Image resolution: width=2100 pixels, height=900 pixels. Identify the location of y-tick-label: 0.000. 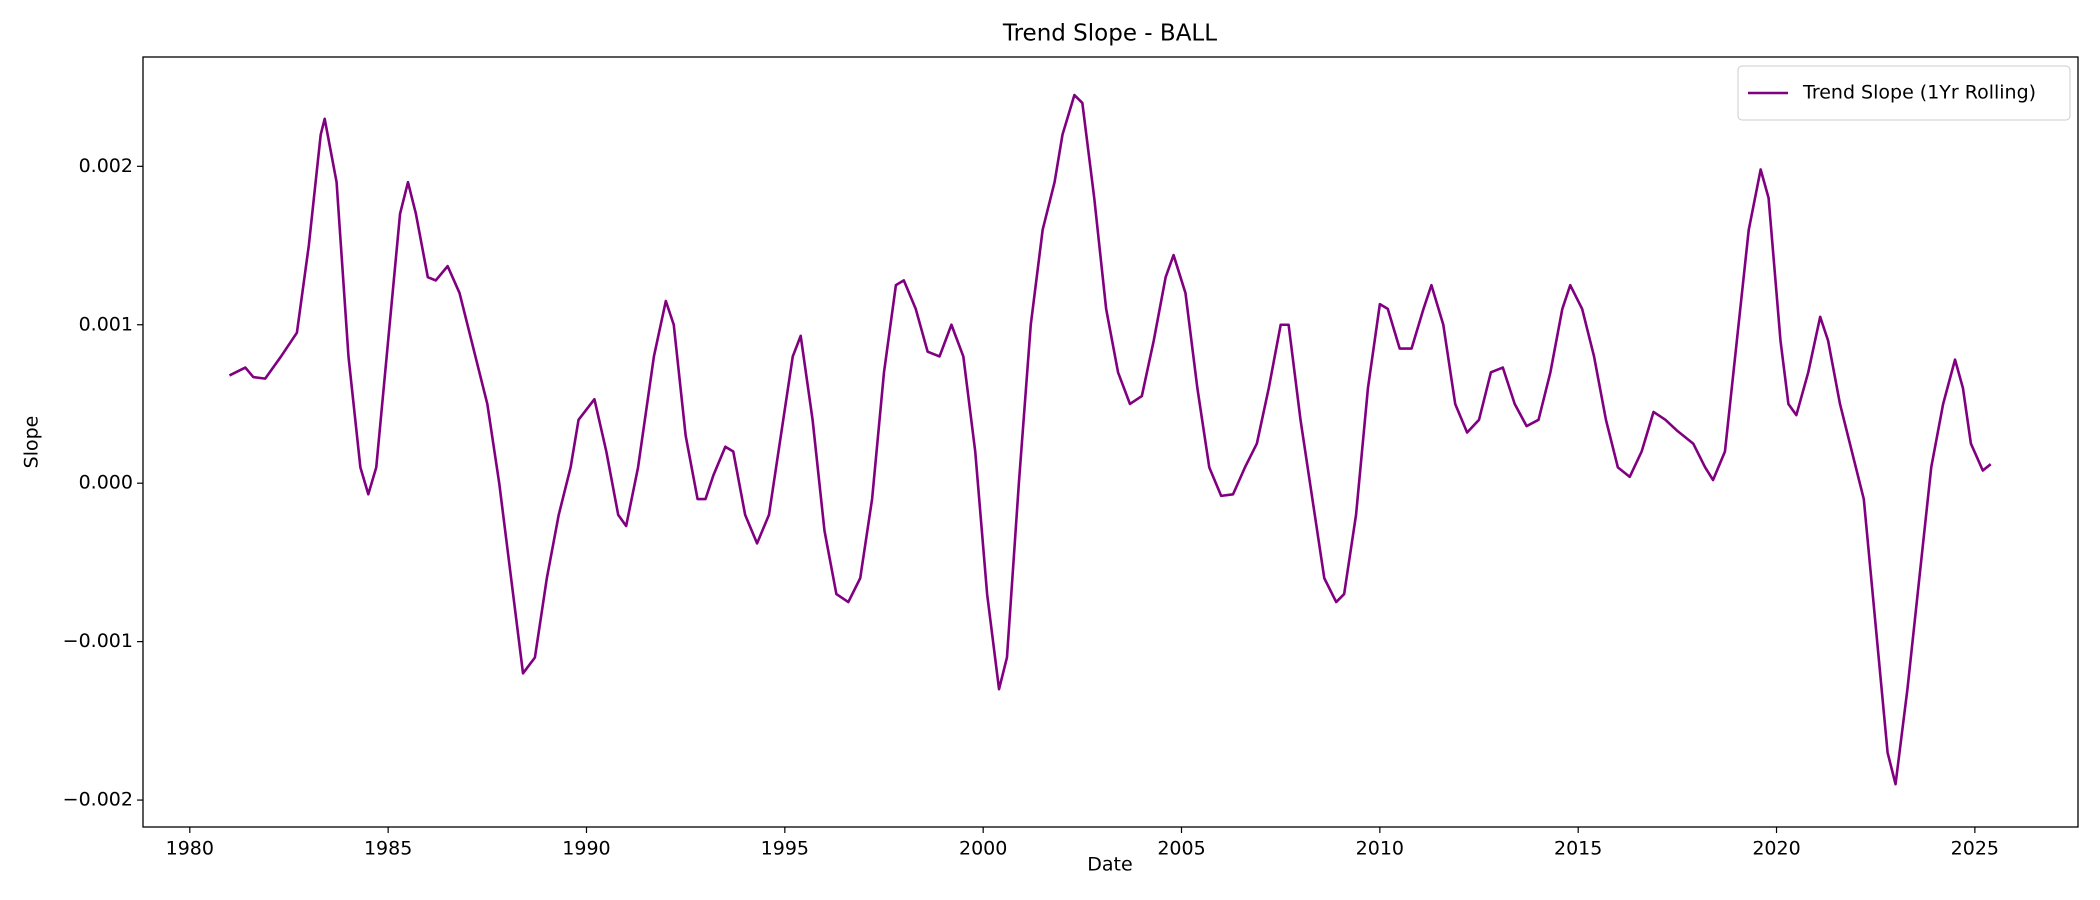
(106, 483).